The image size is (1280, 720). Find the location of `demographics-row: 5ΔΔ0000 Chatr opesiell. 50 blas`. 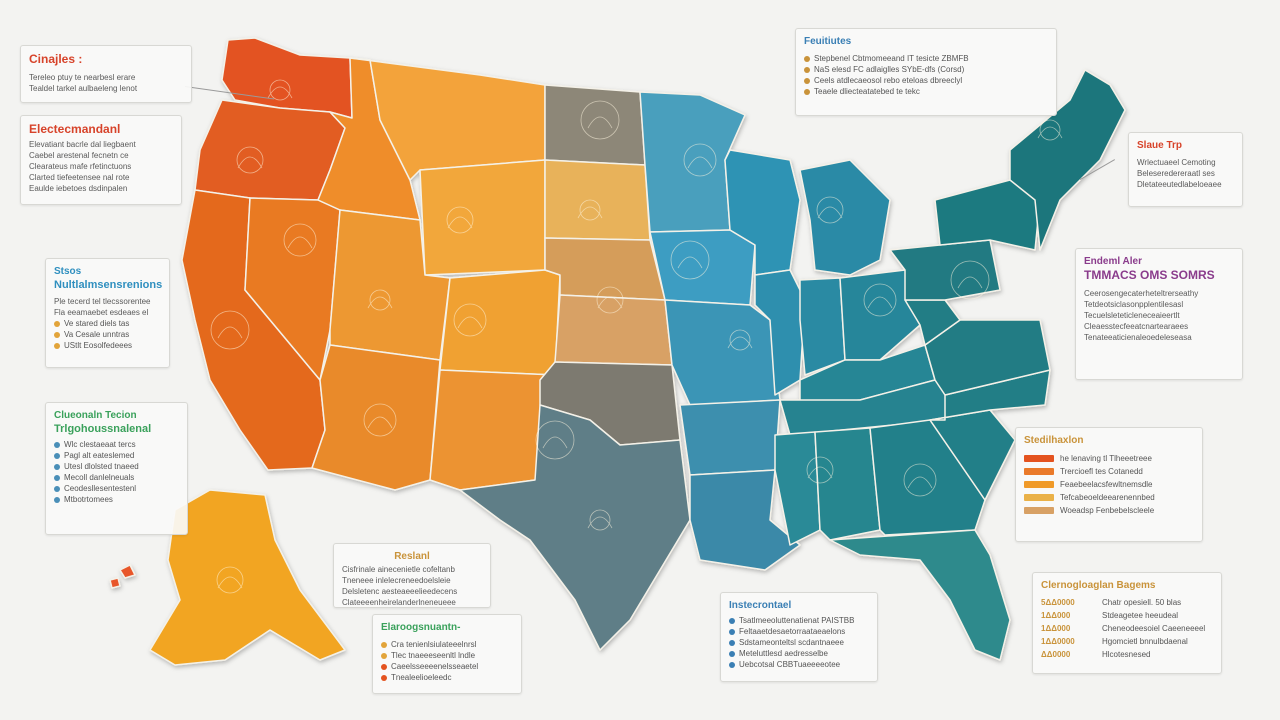

demographics-row: 5ΔΔ0000 Chatr opesiell. 50 blas is located at coordinates (1127, 602).